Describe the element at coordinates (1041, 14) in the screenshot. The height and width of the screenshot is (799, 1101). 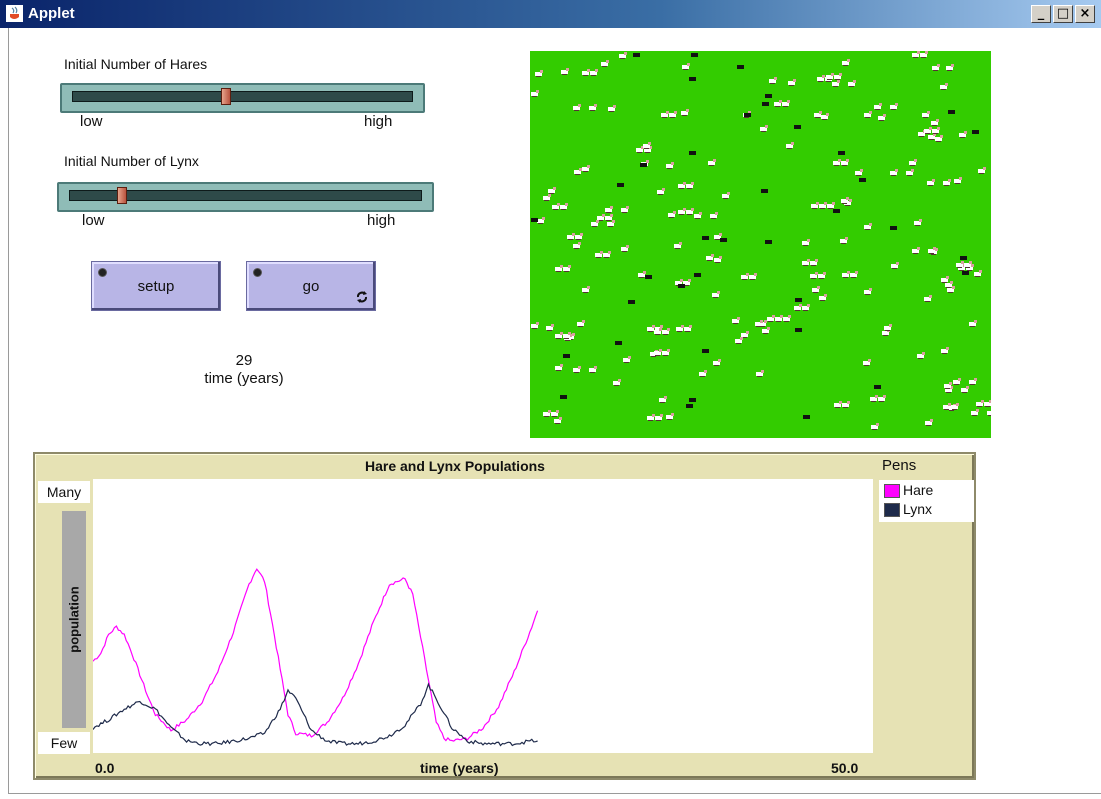
I see `minimize-button: _` at that location.